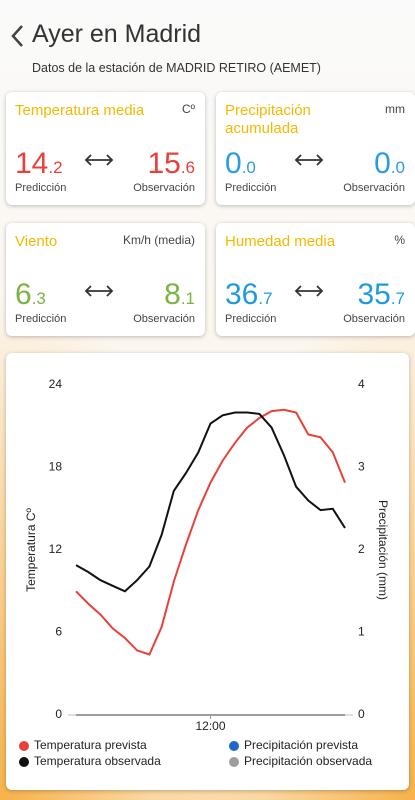  What do you see at coordinates (30, 294) in the screenshot?
I see `prediction-value: 6.3` at bounding box center [30, 294].